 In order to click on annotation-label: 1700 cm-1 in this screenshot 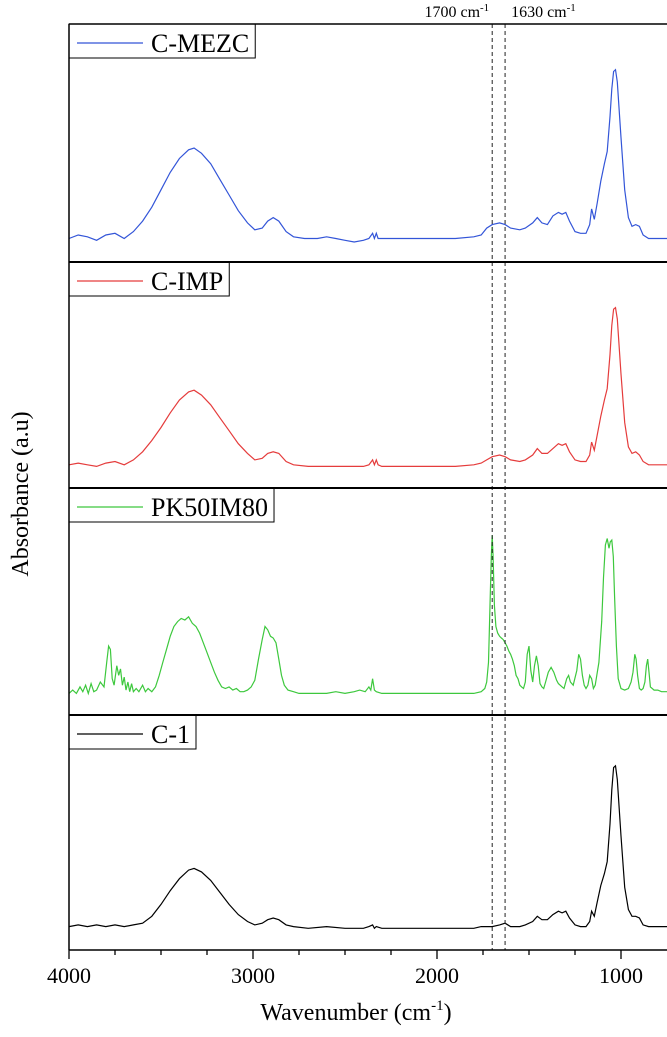, I will do `click(456, 11)`.